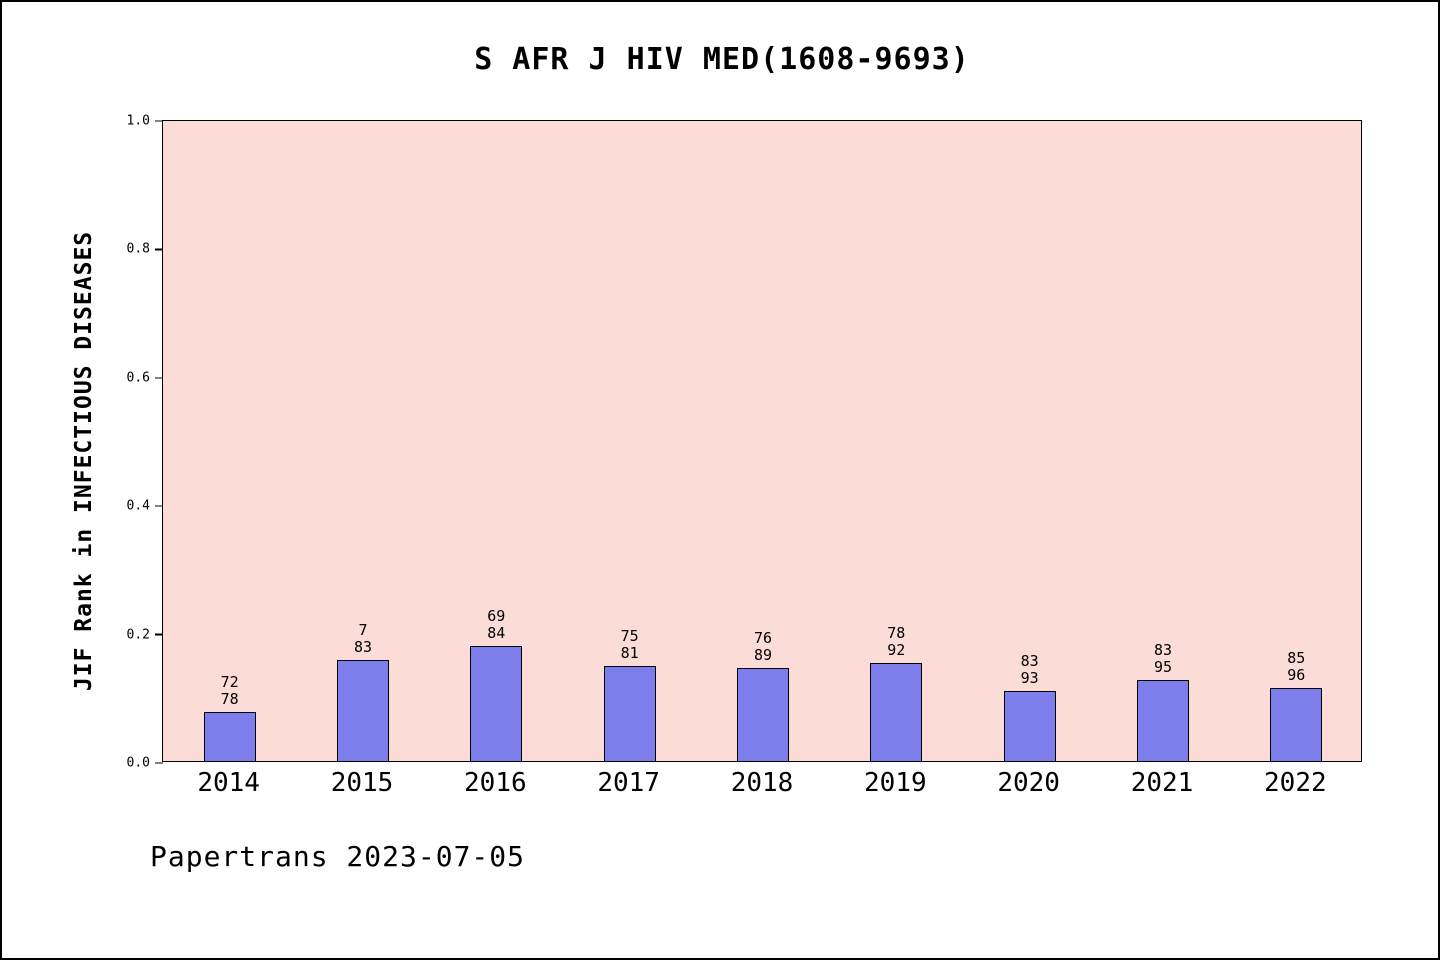 The image size is (1440, 960). Describe the element at coordinates (629, 713) in the screenshot. I see `bar-2017` at that location.